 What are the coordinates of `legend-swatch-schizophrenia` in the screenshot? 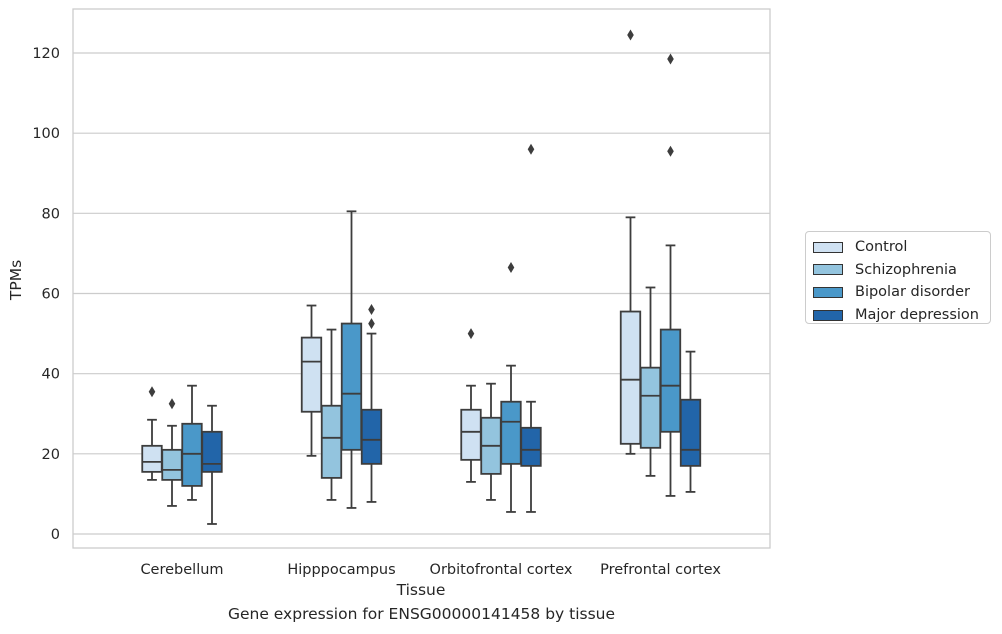 It's located at (828, 270).